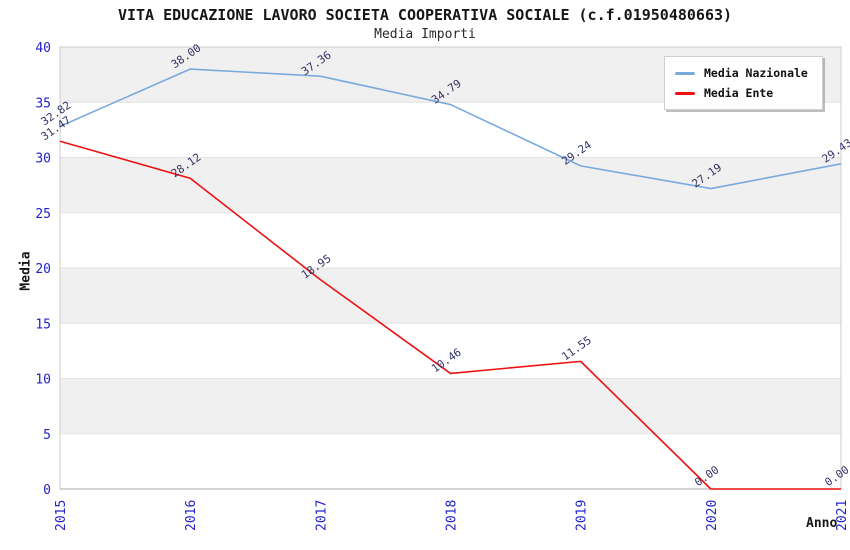 The height and width of the screenshot is (550, 850). Describe the element at coordinates (43, 103) in the screenshot. I see `y-tick-label: 35` at that location.